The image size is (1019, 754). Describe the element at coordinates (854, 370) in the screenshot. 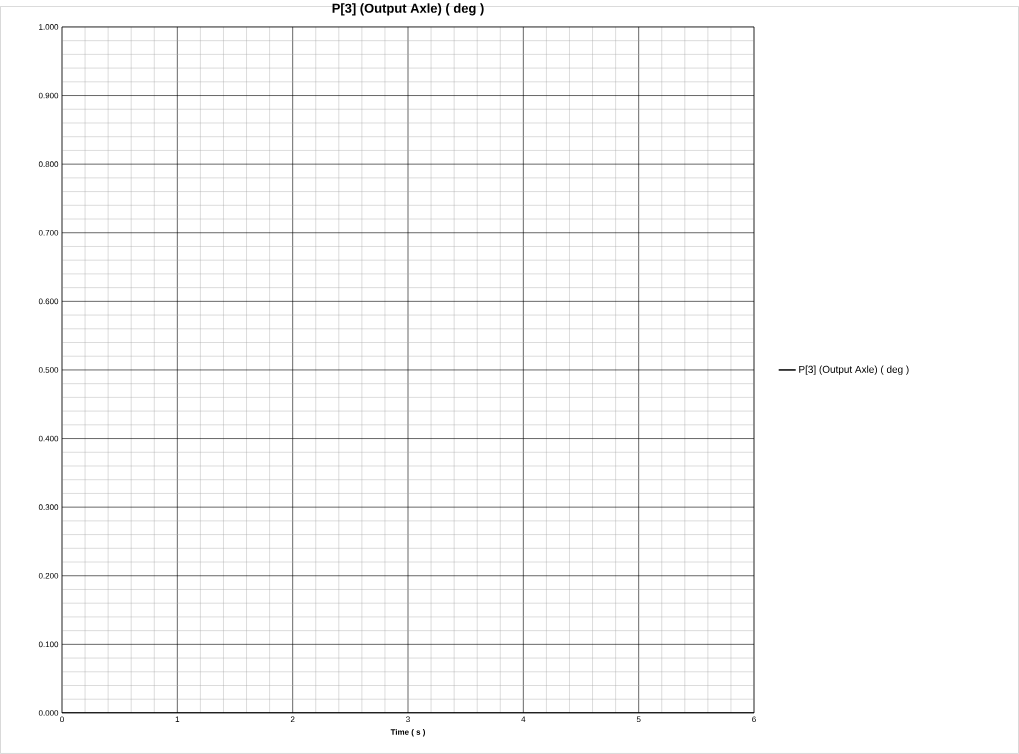

I see `legend-label: P[3] (Output Axle) ( deg )` at that location.